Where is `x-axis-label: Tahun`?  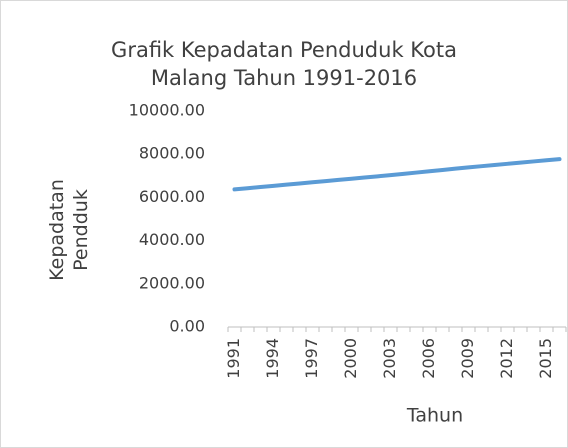
x-axis-label: Tahun is located at coordinates (434, 416).